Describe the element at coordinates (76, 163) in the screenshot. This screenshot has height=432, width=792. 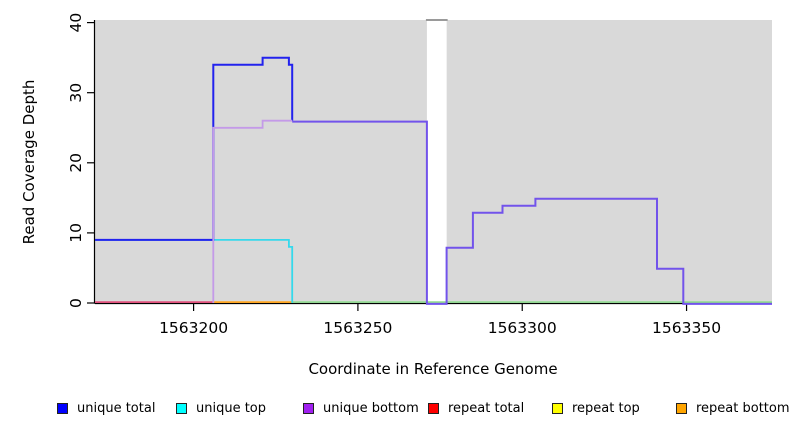
I see `y-tick-label: 20` at that location.